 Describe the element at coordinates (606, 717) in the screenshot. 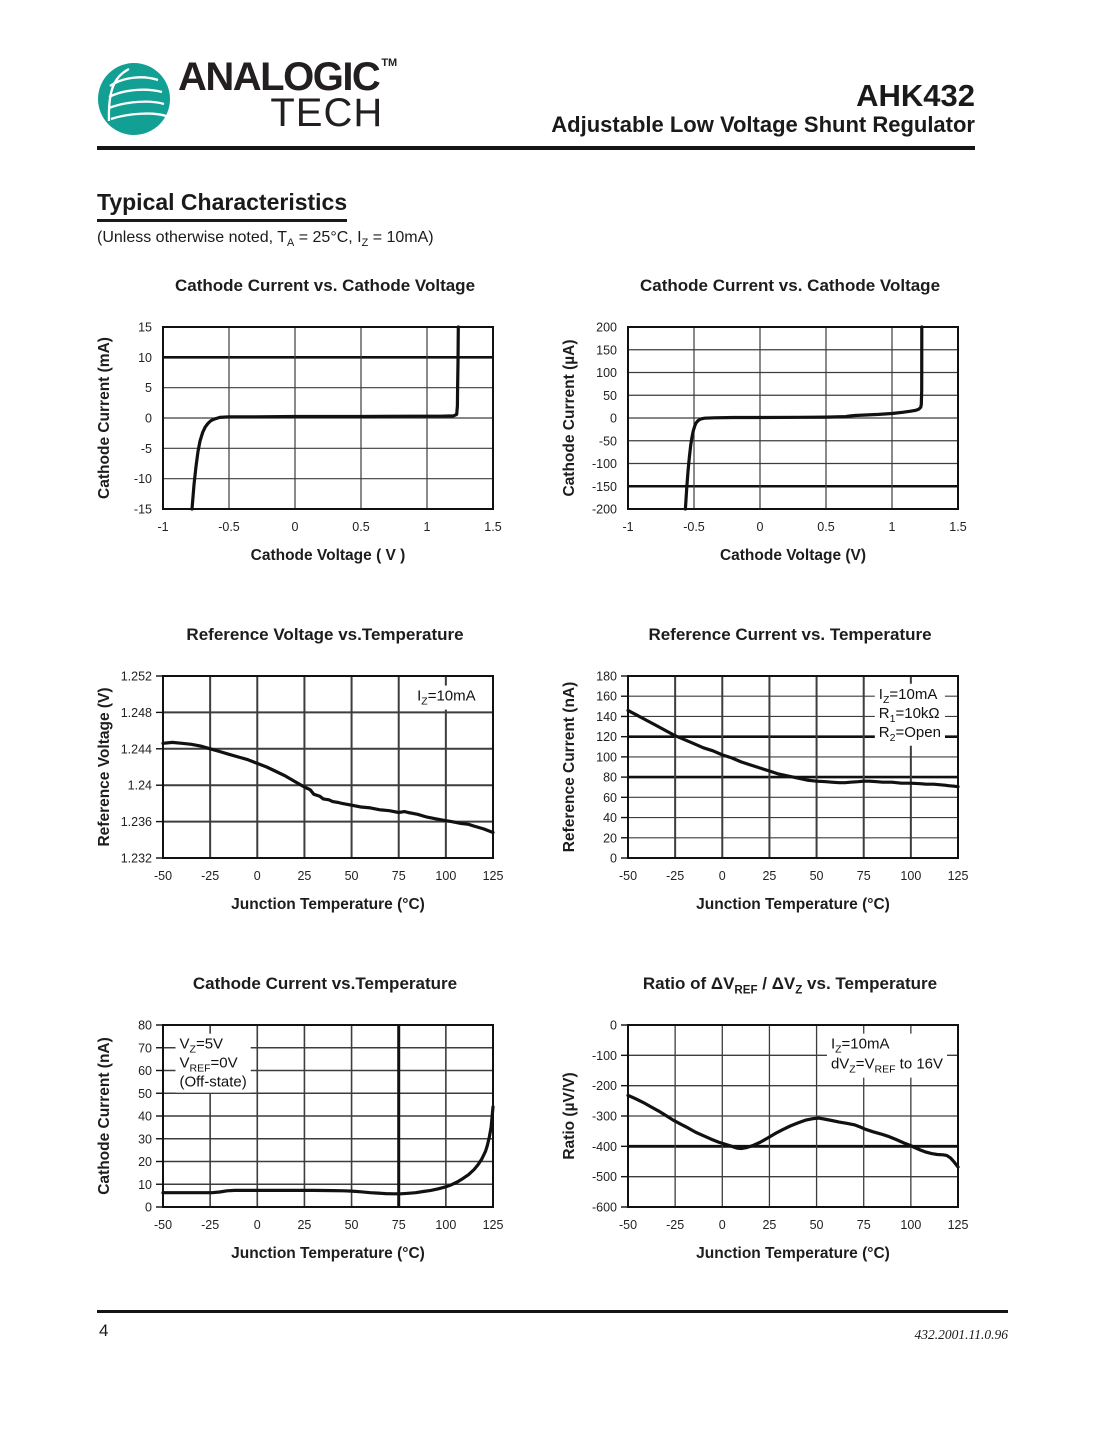

I see `svg-text: 140` at that location.